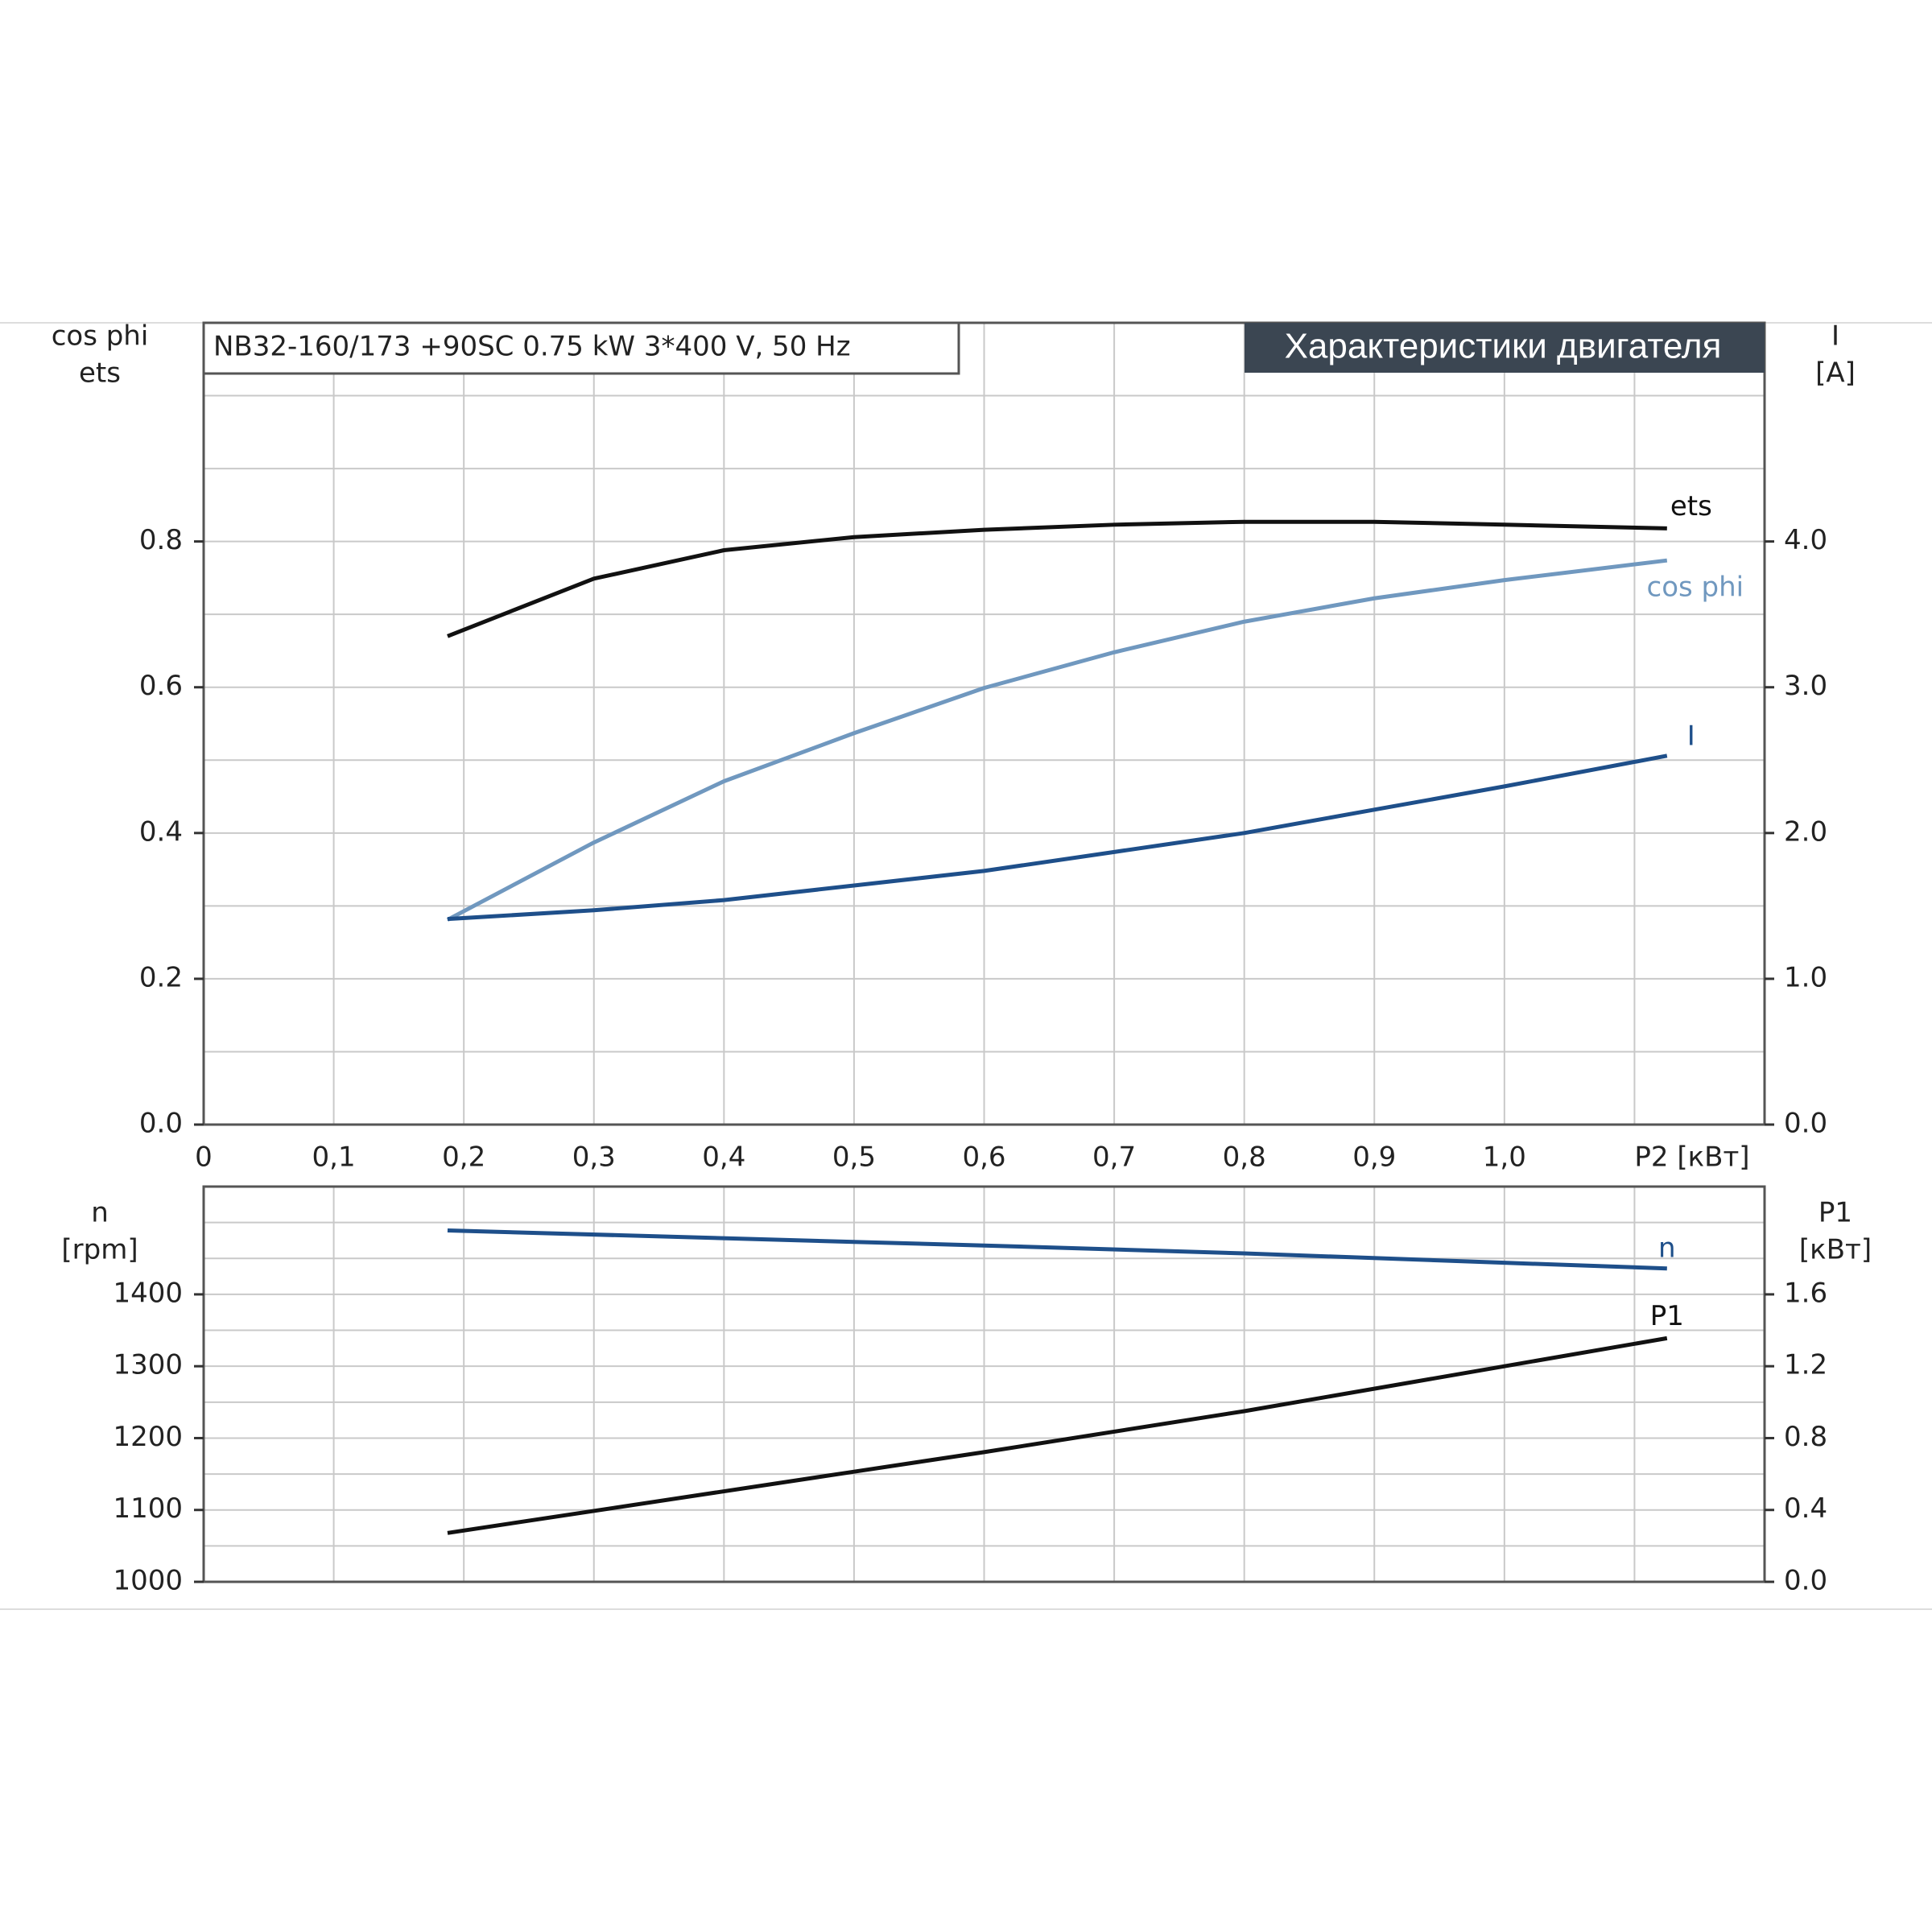 This screenshot has width=1932, height=1932. What do you see at coordinates (594, 1157) in the screenshot?
I see `x-tick-label: 0,3` at bounding box center [594, 1157].